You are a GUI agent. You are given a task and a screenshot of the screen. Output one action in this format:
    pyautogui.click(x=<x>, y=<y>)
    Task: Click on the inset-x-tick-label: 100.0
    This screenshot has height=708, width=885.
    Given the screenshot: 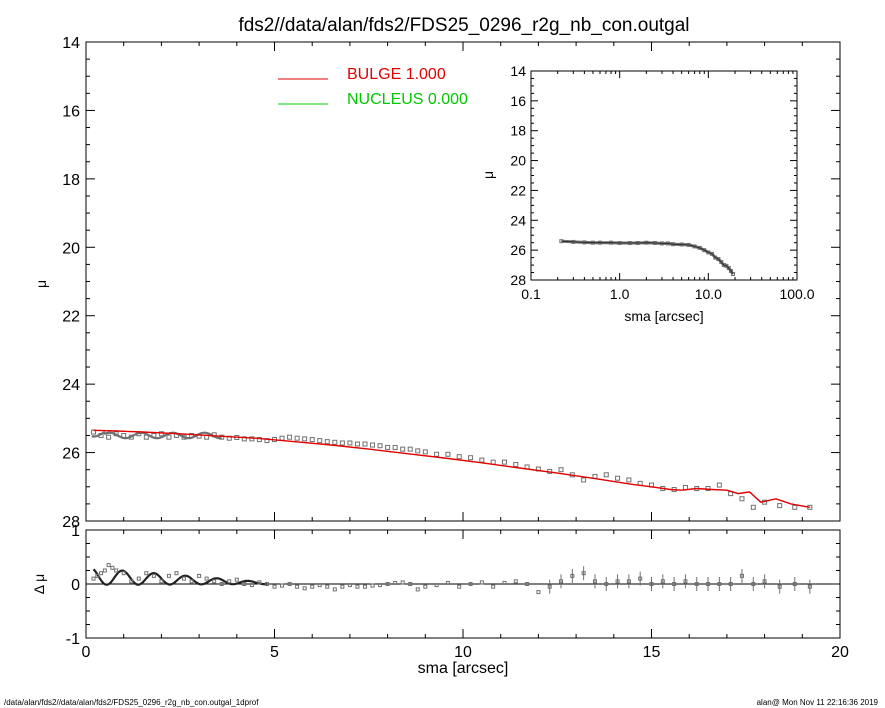 What is the action you would take?
    pyautogui.click(x=796, y=294)
    